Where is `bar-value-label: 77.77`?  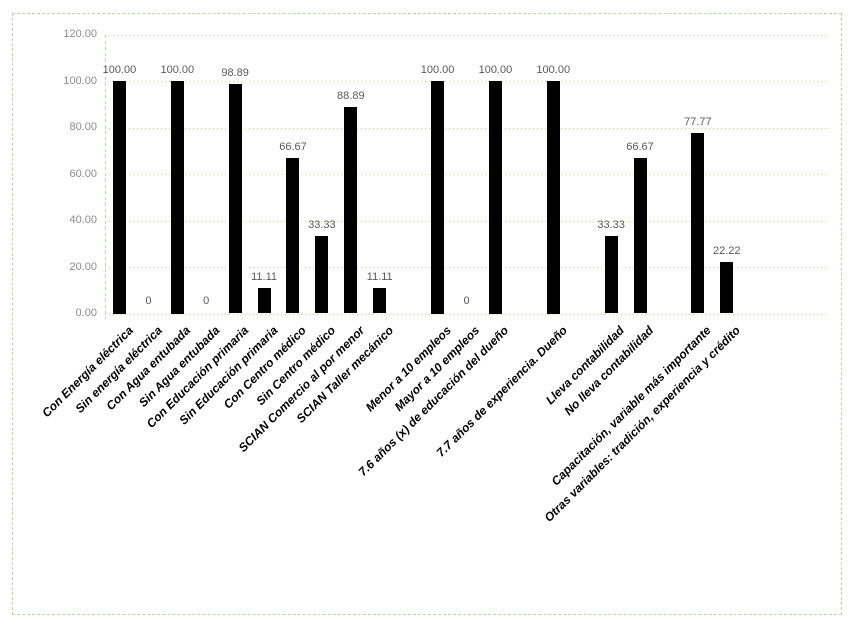
bar-value-label: 77.77 is located at coordinates (698, 121).